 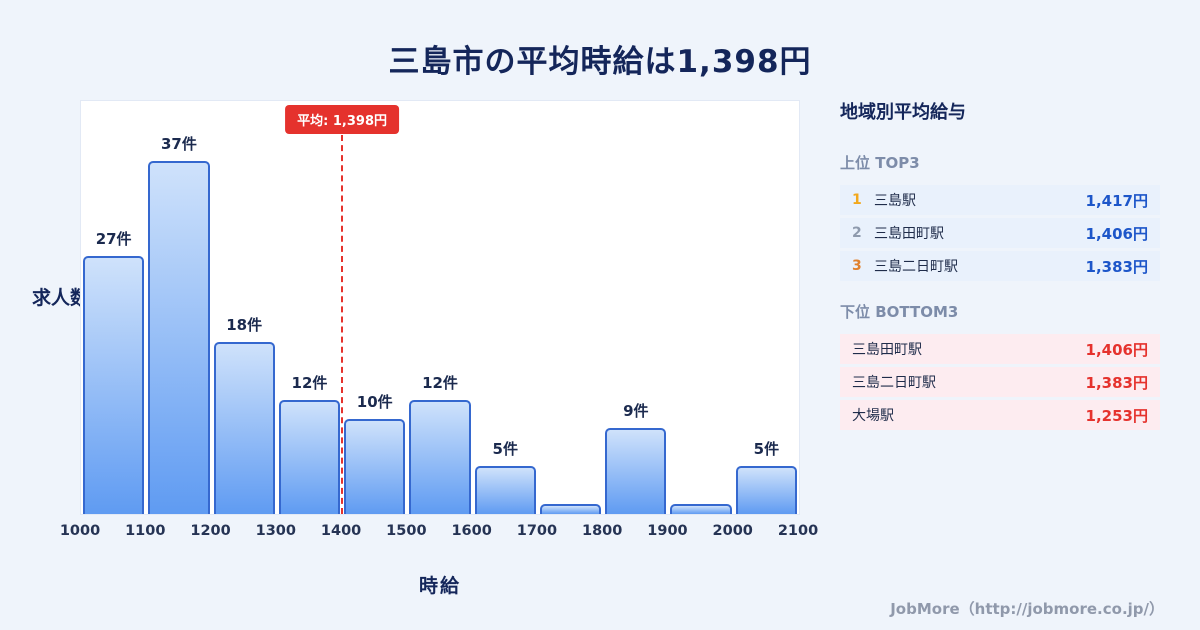 What do you see at coordinates (857, 233) in the screenshot?
I see `rank-badge: 2` at bounding box center [857, 233].